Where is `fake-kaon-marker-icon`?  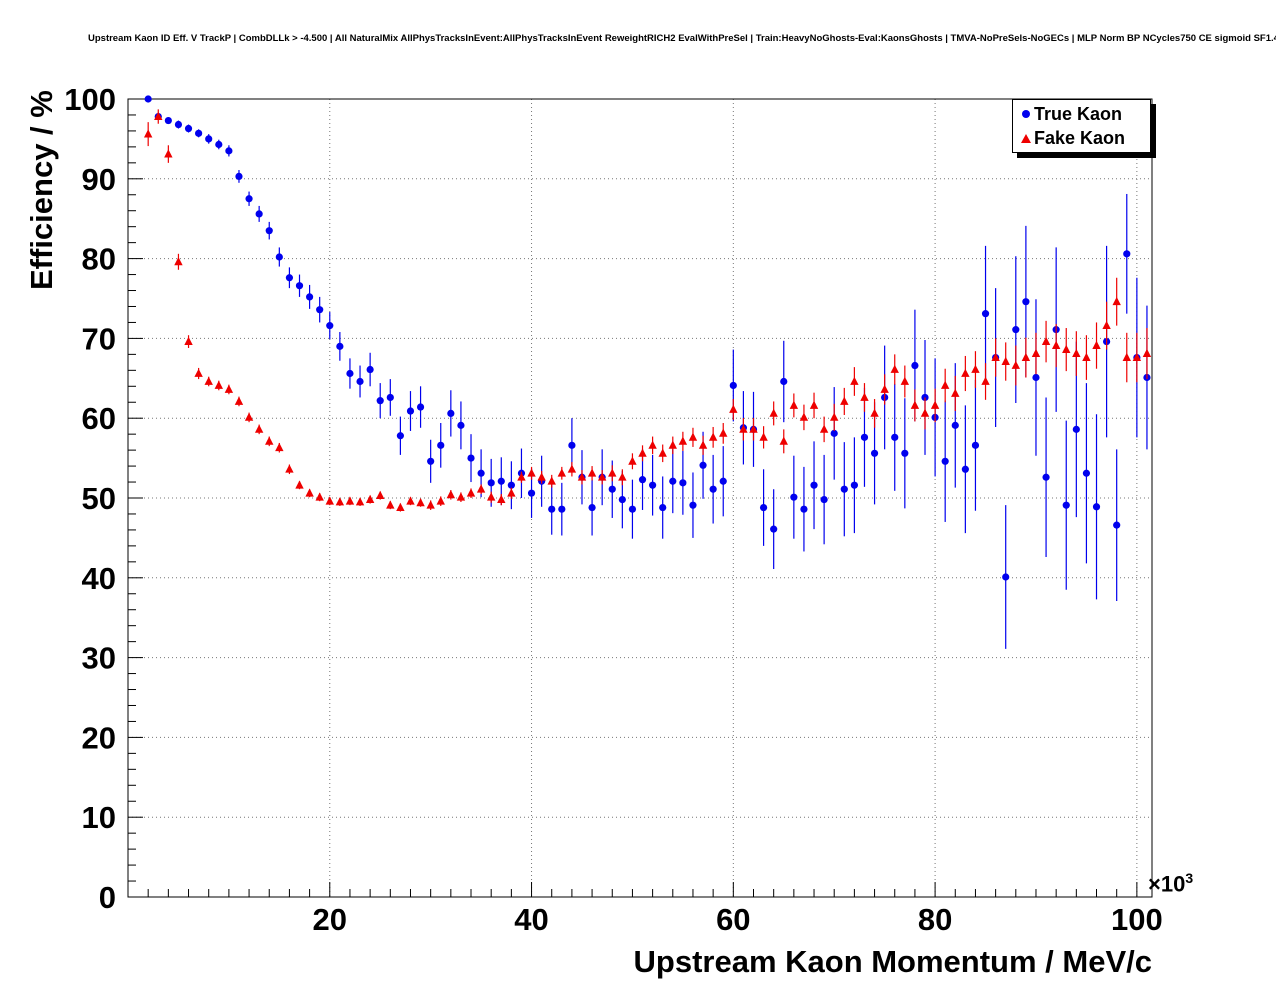
fake-kaon-marker-icon is located at coordinates (1026, 138).